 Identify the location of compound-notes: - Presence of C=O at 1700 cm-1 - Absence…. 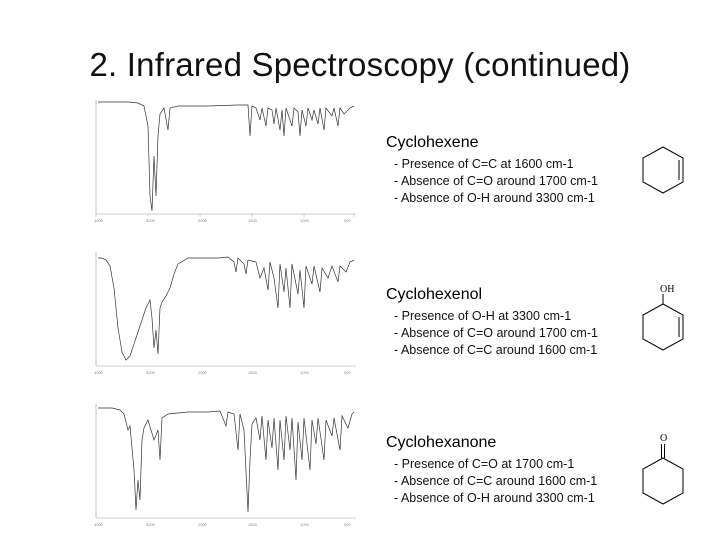
(491, 481).